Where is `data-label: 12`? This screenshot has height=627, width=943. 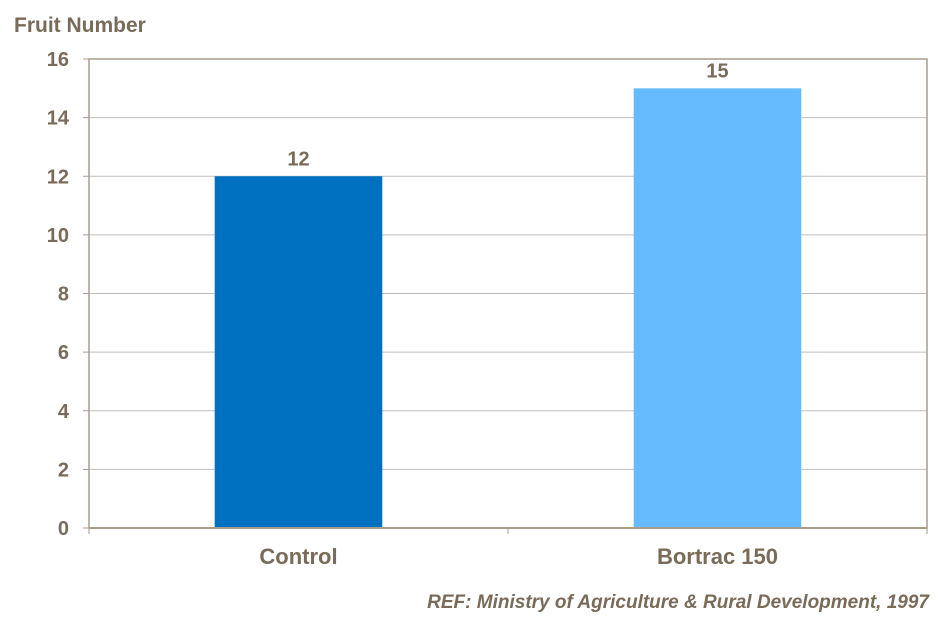
data-label: 12 is located at coordinates (298, 159).